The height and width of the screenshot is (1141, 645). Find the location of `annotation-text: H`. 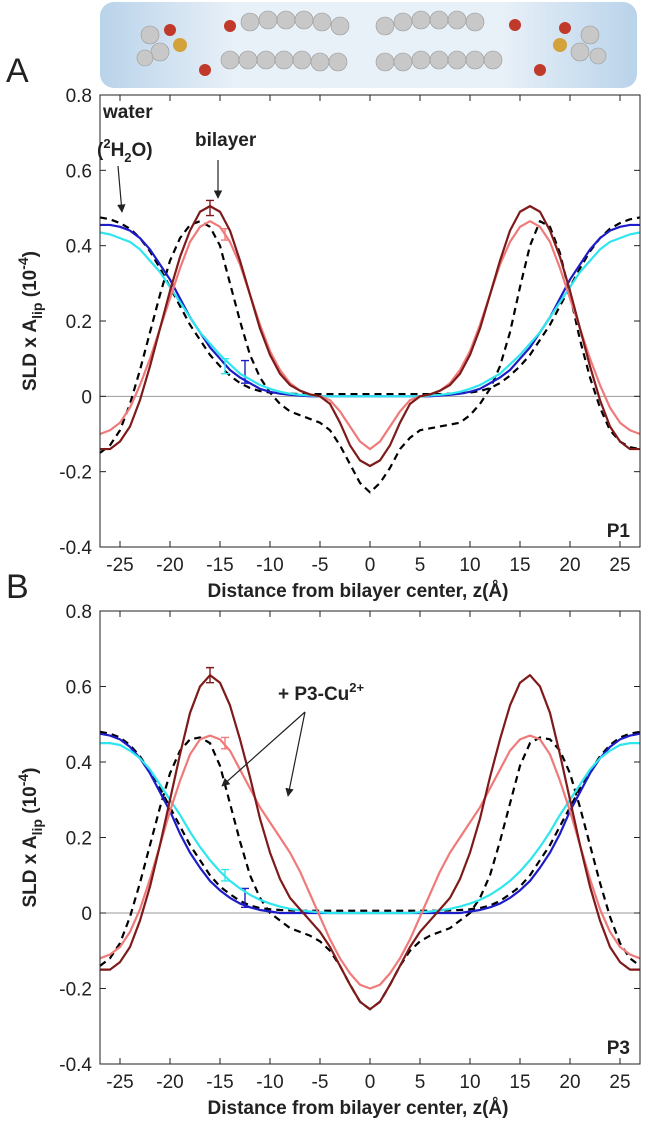

annotation-text: H is located at coordinates (118, 150).